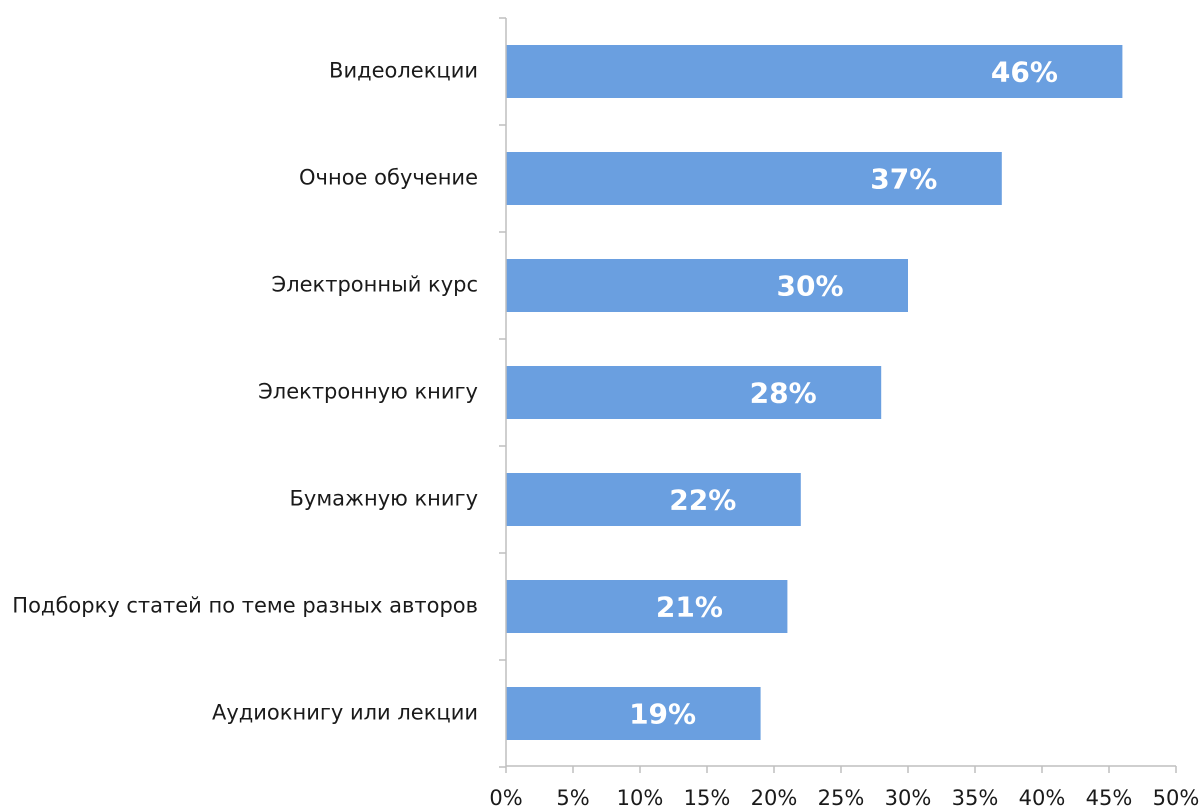  What do you see at coordinates (702, 500) in the screenshot?
I see `data-label-5: 22%` at bounding box center [702, 500].